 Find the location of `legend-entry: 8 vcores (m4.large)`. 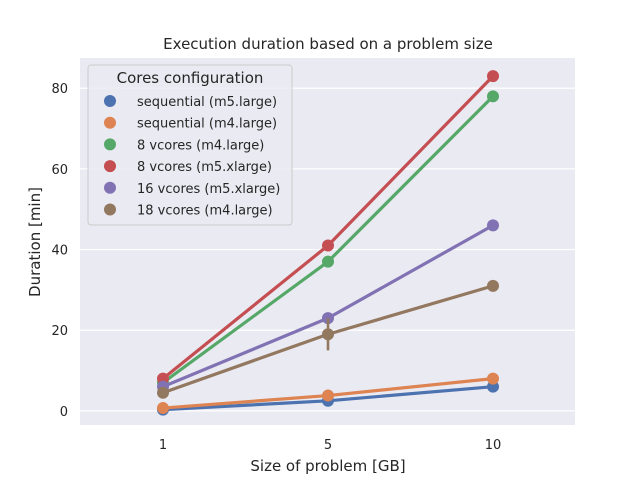

legend-entry: 8 vcores (m4.large) is located at coordinates (200, 145).